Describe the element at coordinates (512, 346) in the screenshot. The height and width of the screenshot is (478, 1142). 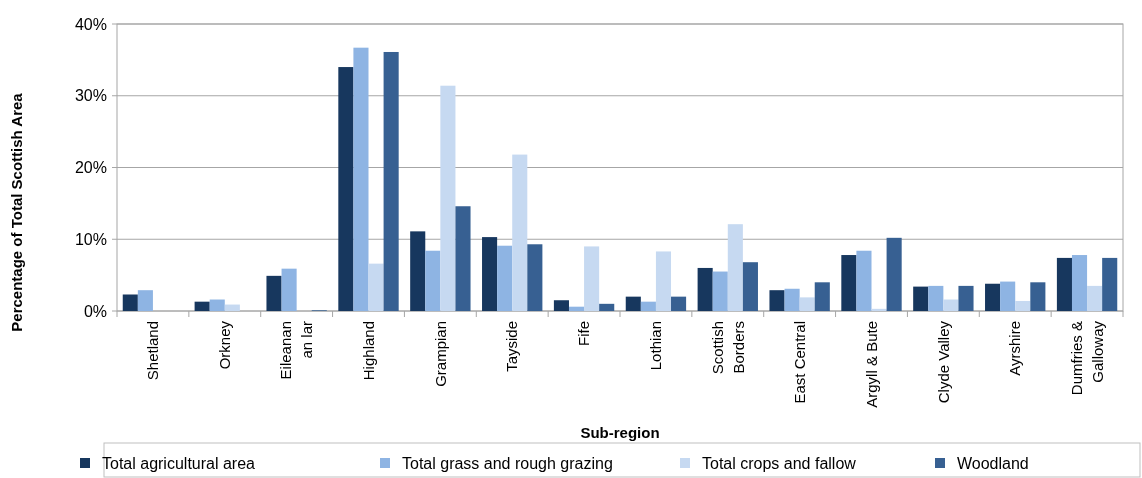
I see `x-tick-label: Tayside` at that location.